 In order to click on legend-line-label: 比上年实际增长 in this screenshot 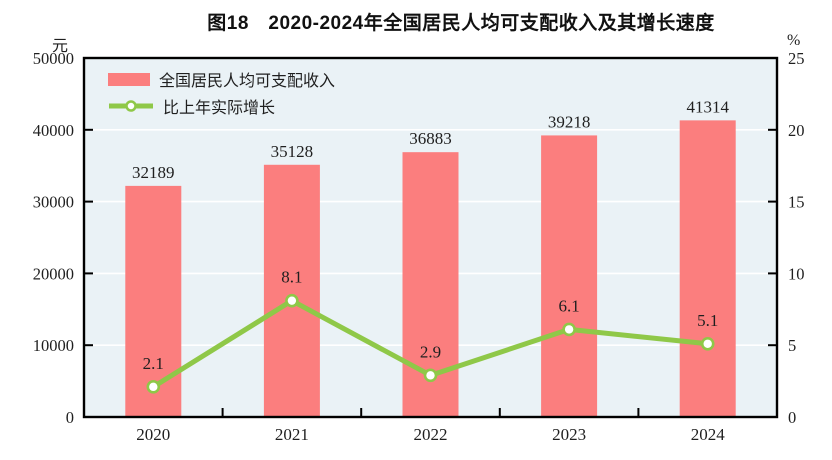, I will do `click(219, 108)`.